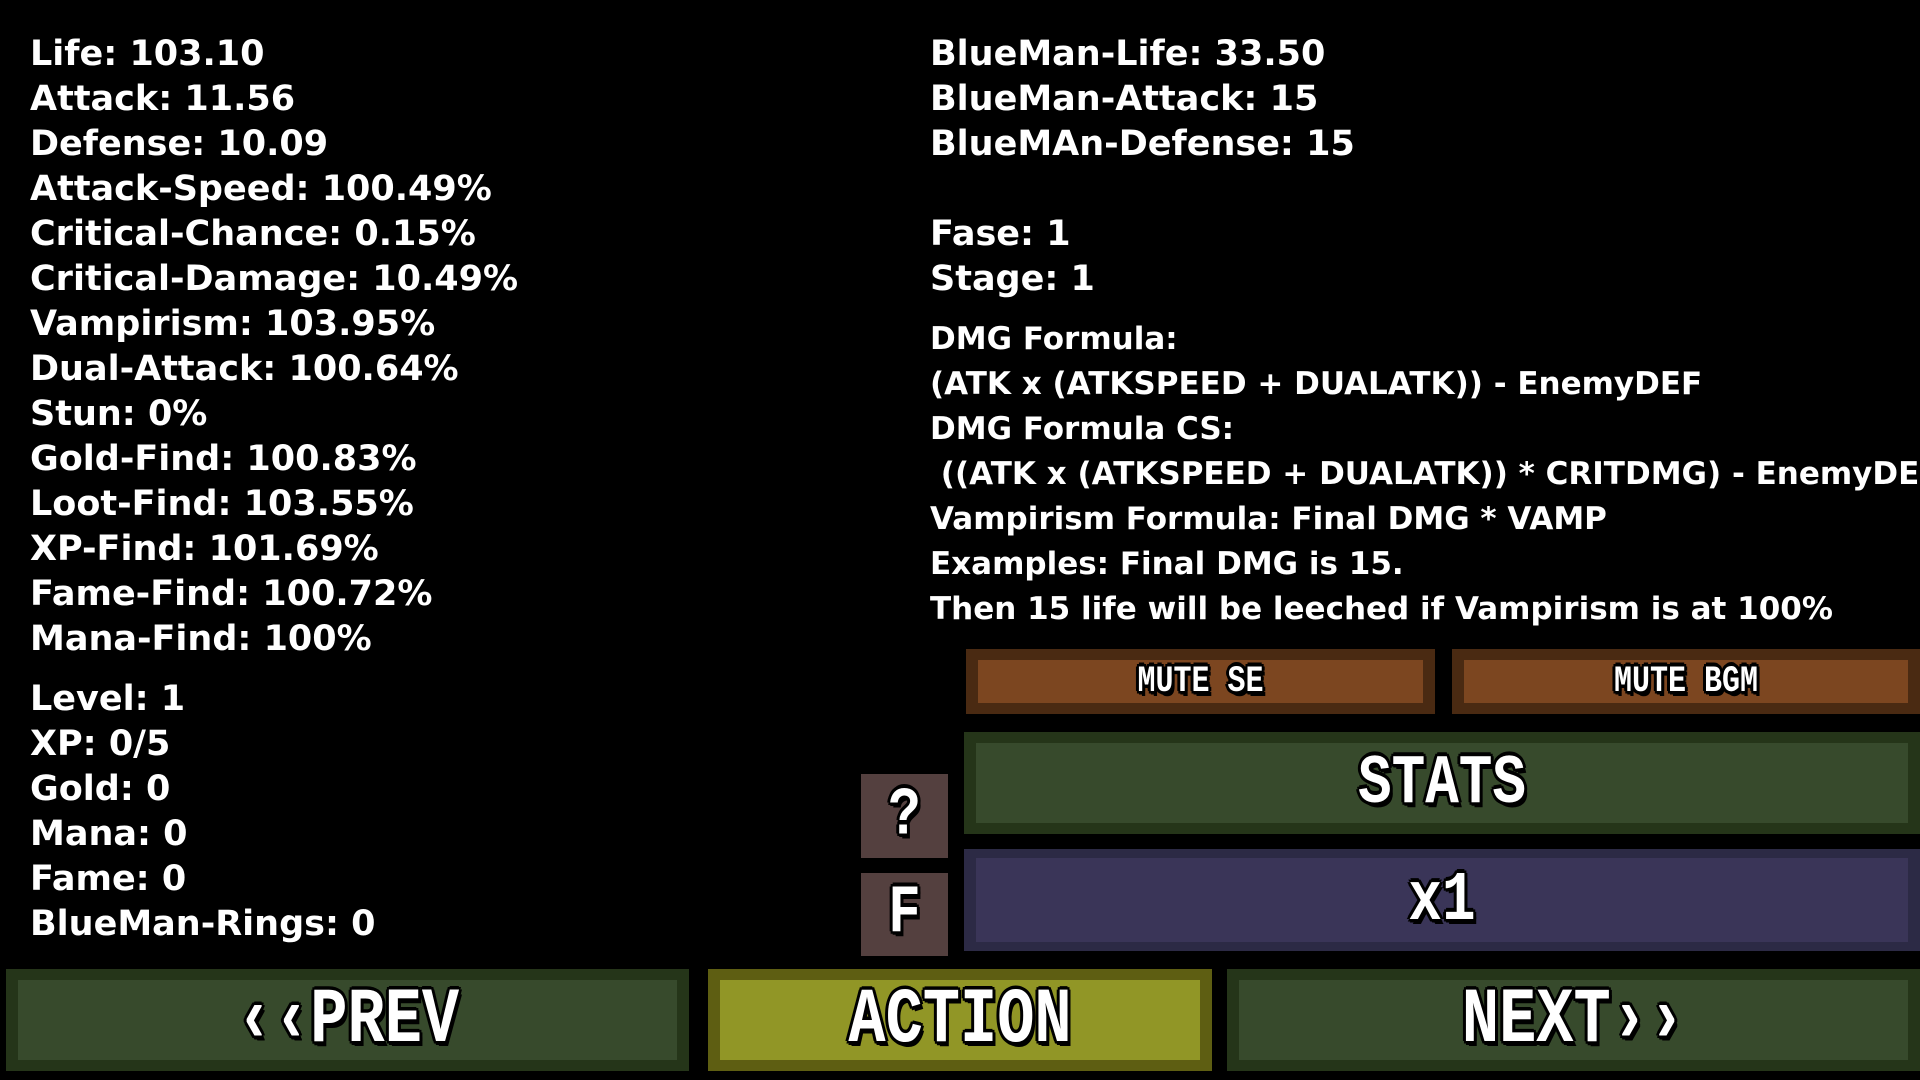  I want to click on fase: Fase: 1, so click(1000, 234).